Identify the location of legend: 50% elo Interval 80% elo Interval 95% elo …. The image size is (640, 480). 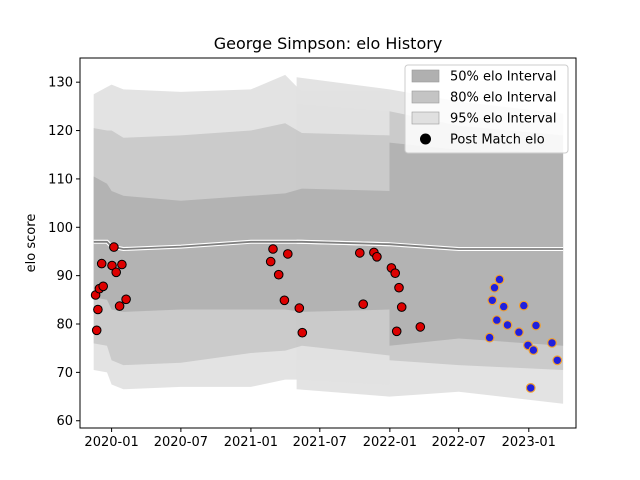
(486, 109).